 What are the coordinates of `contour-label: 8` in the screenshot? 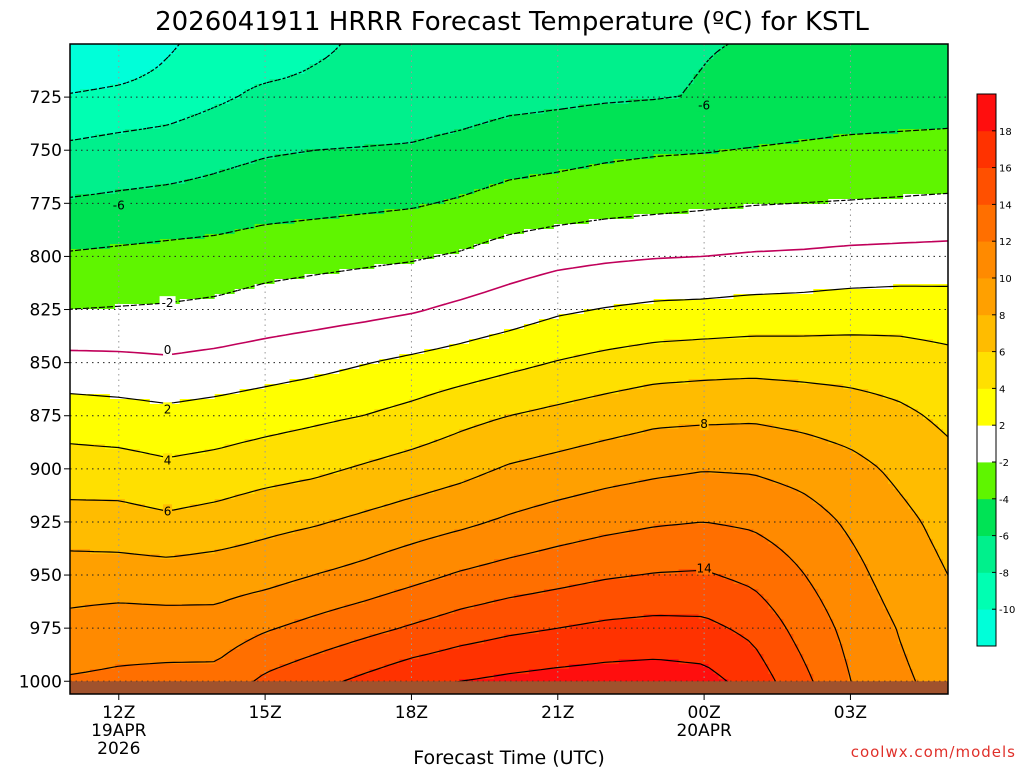 It's located at (704, 424).